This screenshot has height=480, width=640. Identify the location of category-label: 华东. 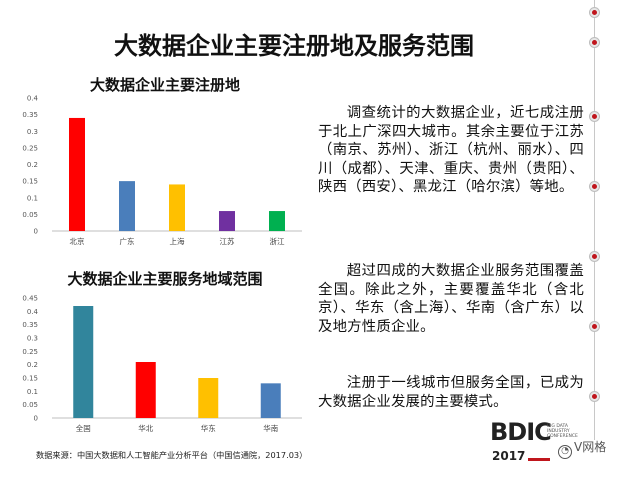
(208, 428).